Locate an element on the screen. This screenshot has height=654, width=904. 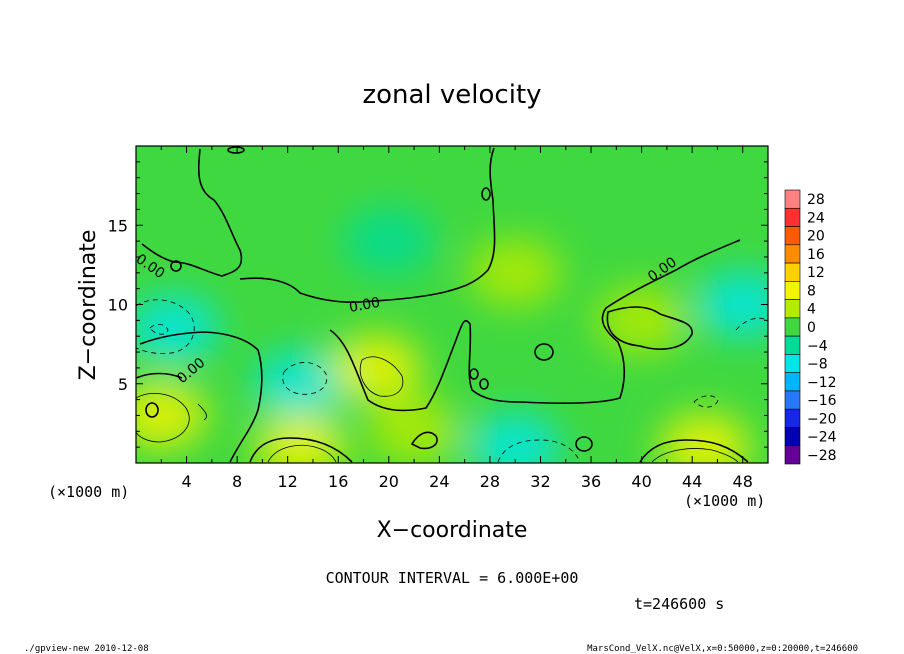
x-tick-label: 40 is located at coordinates (641, 481).